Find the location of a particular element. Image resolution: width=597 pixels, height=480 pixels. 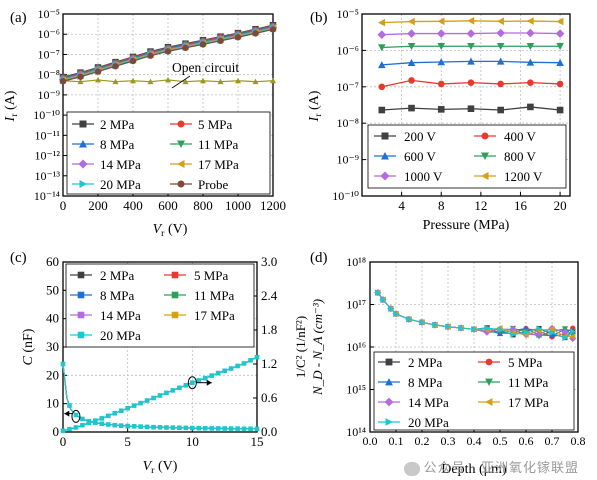

a-ytick-label: 10⁻⁸ is located at coordinates (48, 75).